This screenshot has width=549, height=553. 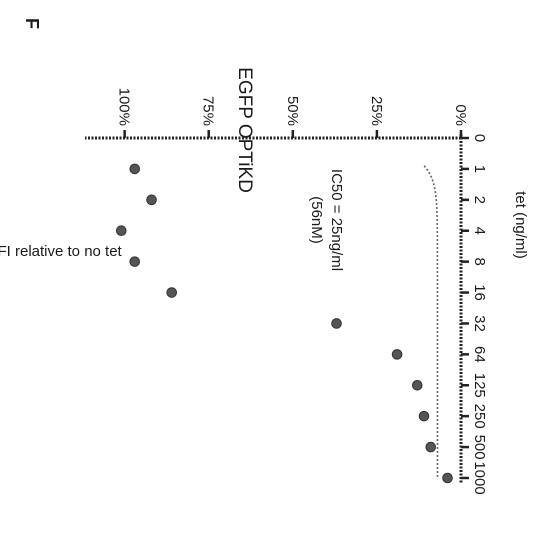 What do you see at coordinates (61, 251) in the screenshot?
I see `y-axis-label: EGFP MFI relative to no tet` at bounding box center [61, 251].